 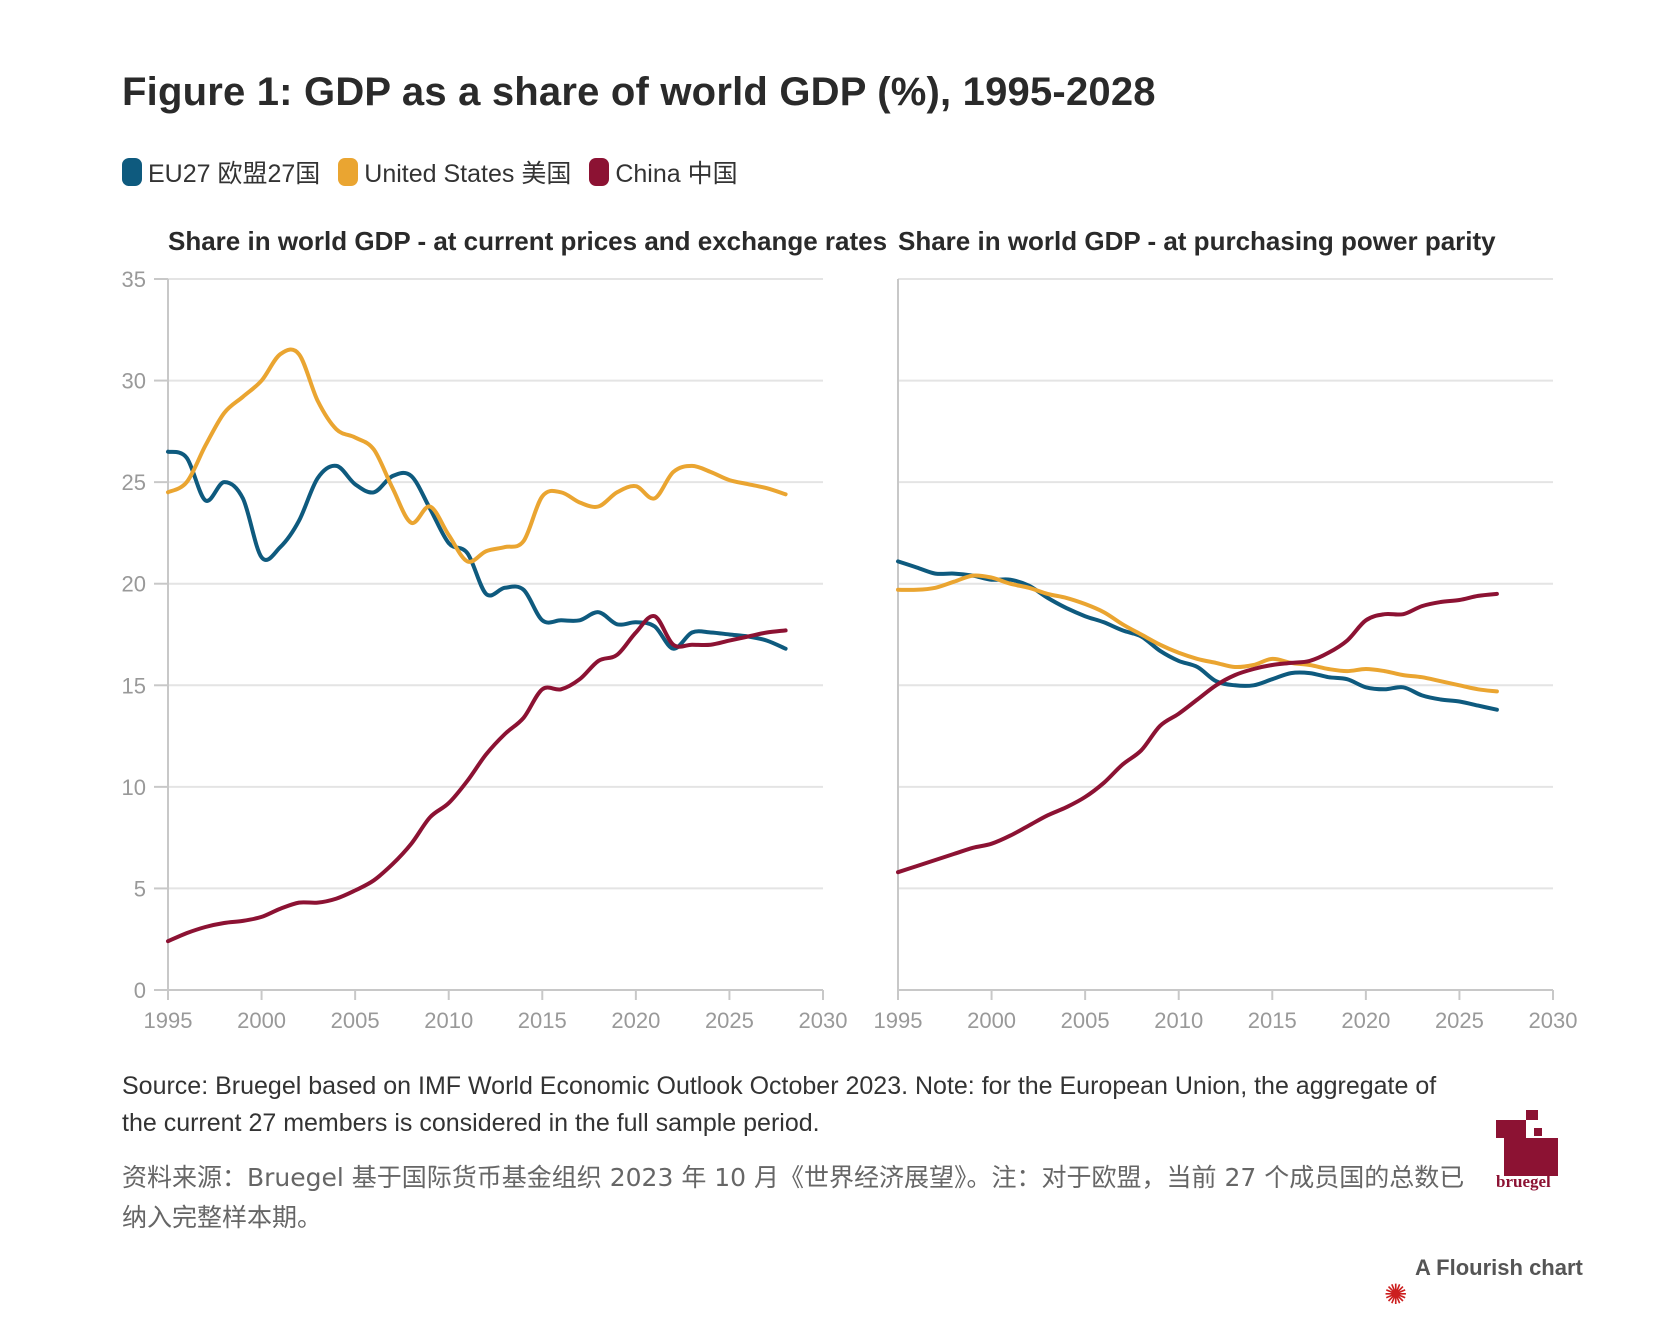 What do you see at coordinates (348, 172) in the screenshot?
I see `legend-swatch-united-states` at bounding box center [348, 172].